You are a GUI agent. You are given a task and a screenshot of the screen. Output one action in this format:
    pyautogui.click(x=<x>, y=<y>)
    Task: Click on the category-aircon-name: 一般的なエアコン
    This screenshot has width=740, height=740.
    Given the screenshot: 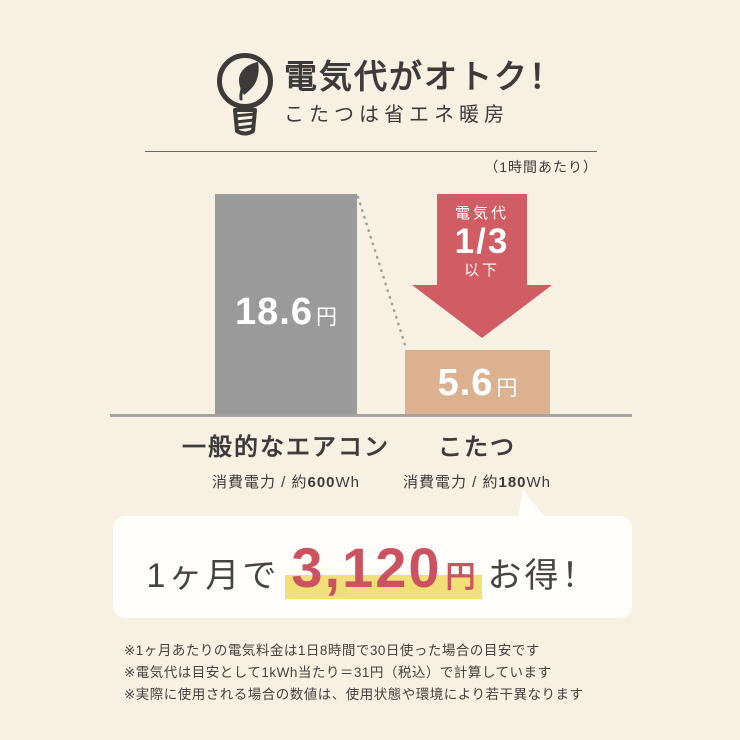 What is the action you would take?
    pyautogui.click(x=286, y=447)
    